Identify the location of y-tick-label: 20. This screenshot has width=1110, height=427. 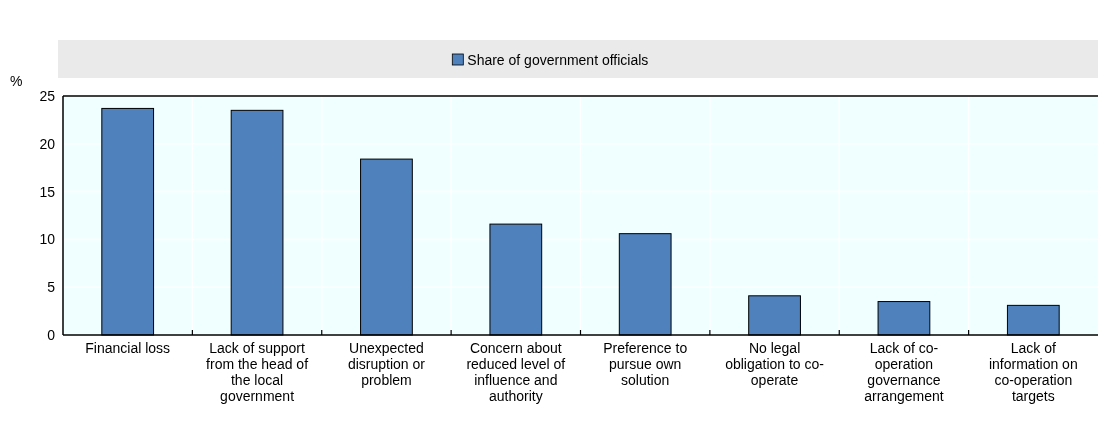
(47, 143).